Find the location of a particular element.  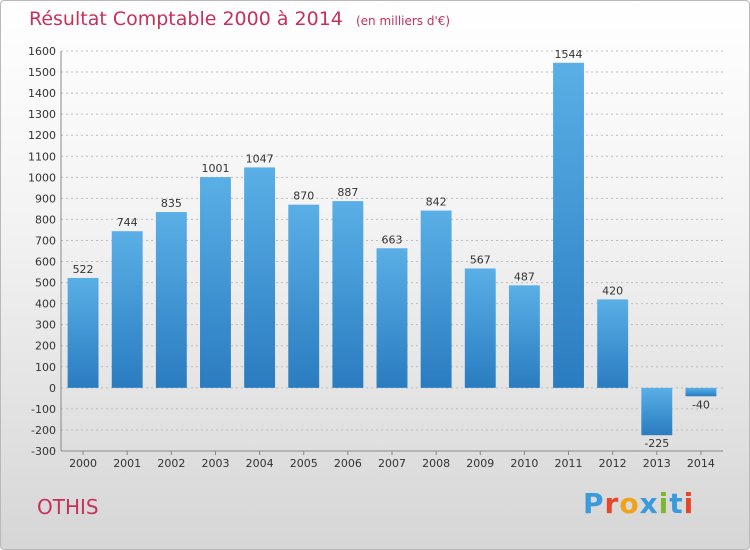

y-tick-label: 1000 is located at coordinates (42, 177).